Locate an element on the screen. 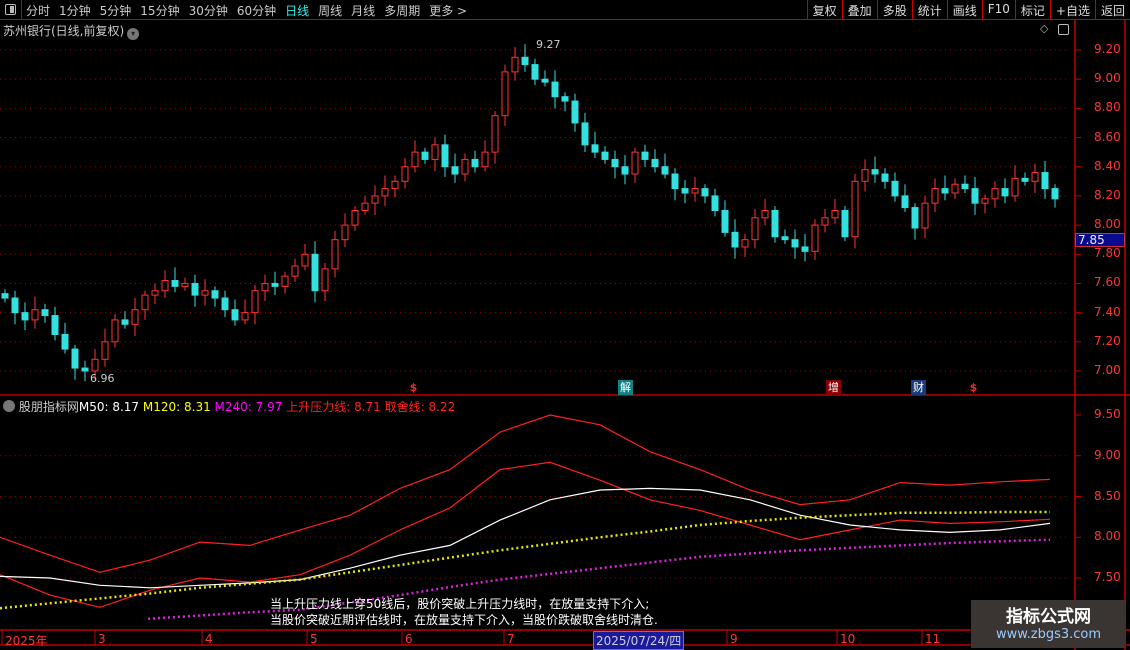 The height and width of the screenshot is (650, 1130). toolbar-button: 复权 is located at coordinates (824, 10).